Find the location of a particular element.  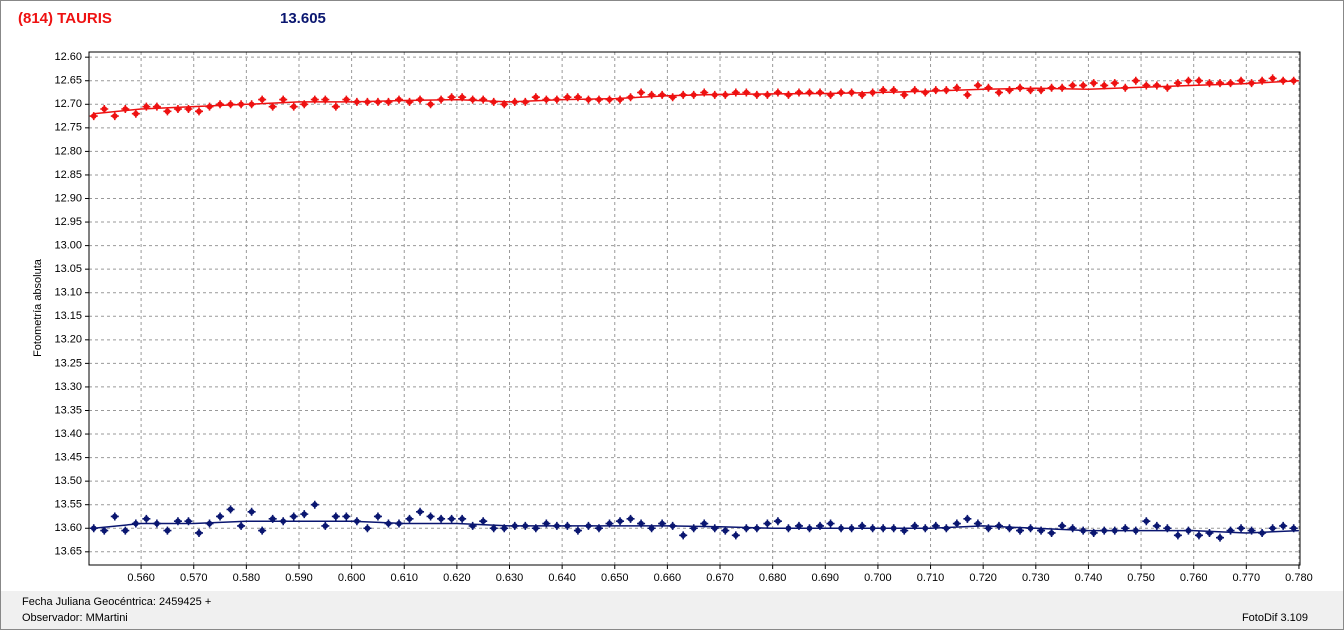

y-tick-label: 12.85 is located at coordinates (68, 175).